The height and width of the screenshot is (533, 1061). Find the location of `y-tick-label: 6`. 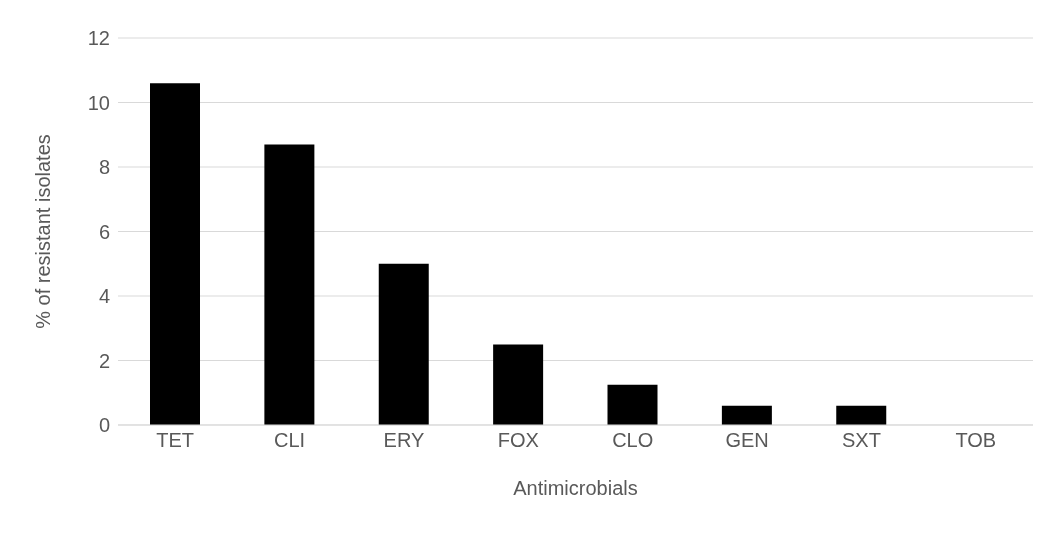

y-tick-label: 6 is located at coordinates (104, 231).